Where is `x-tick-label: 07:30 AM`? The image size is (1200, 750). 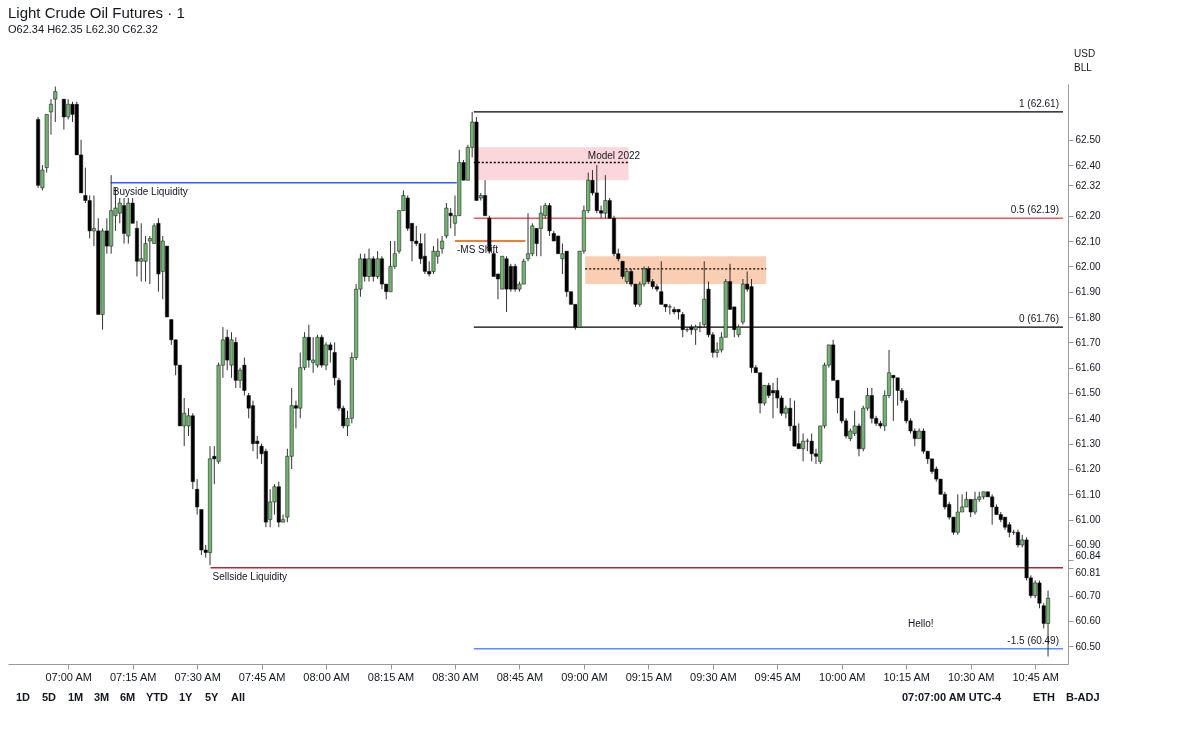 x-tick-label: 07:30 AM is located at coordinates (197, 676).